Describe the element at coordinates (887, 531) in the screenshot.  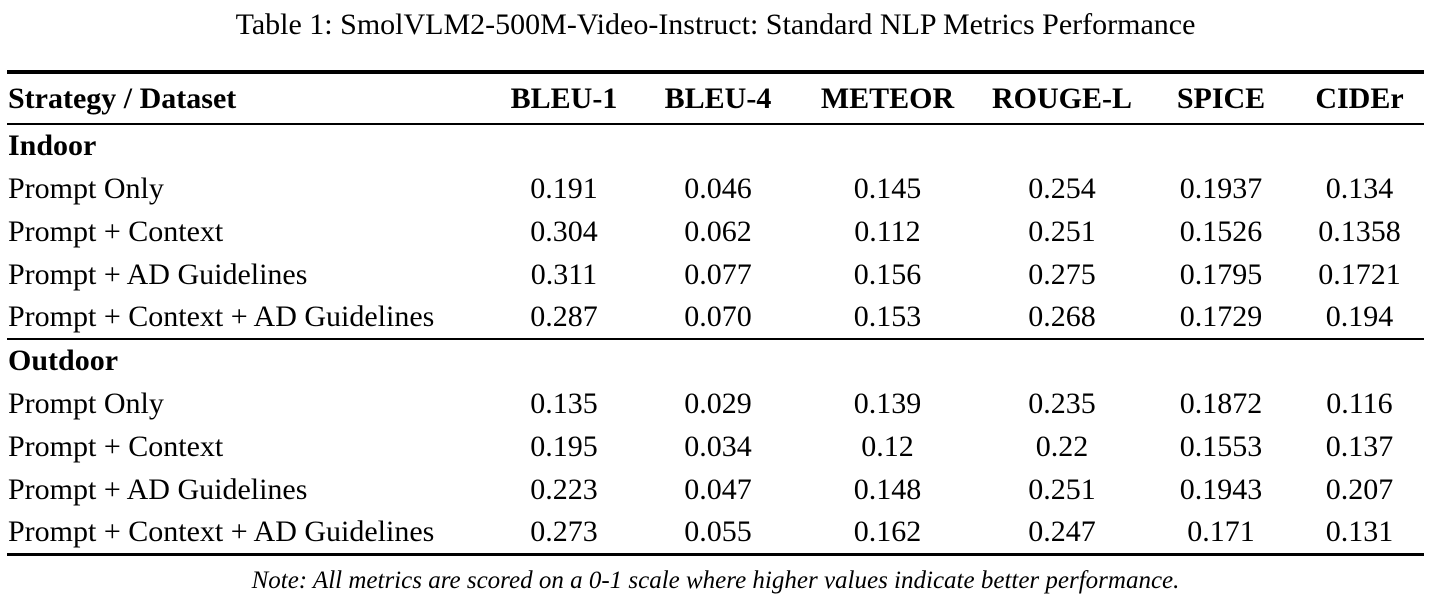
I see `metric-value: 0.162` at that location.